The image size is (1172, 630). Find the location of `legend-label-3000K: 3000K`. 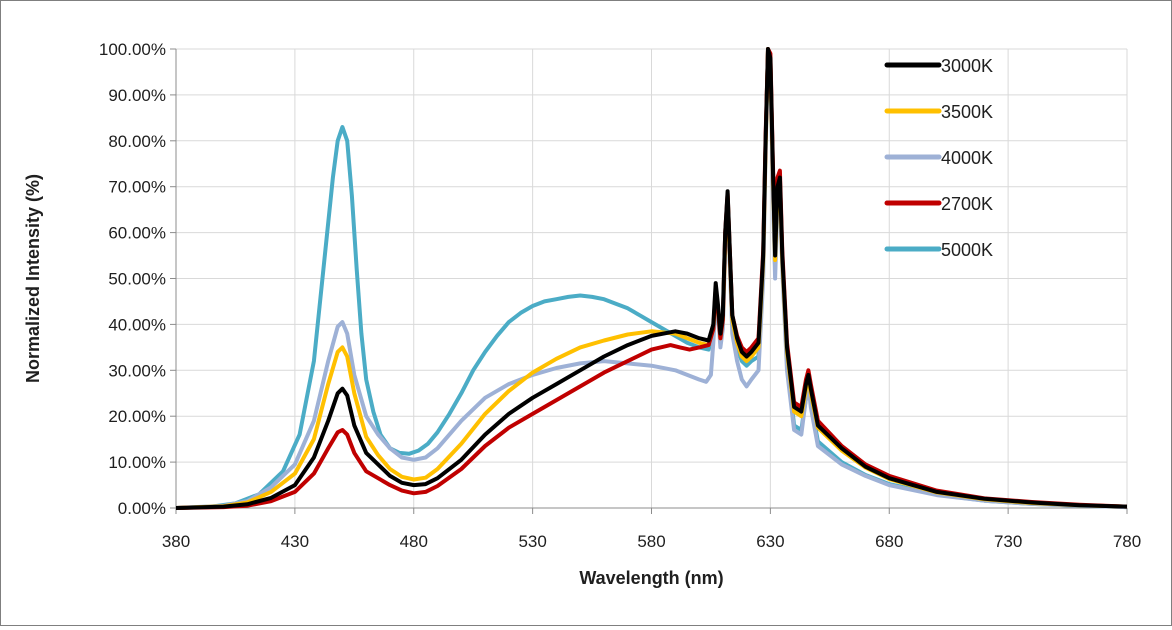

legend-label-3000K: 3000K is located at coordinates (967, 66).